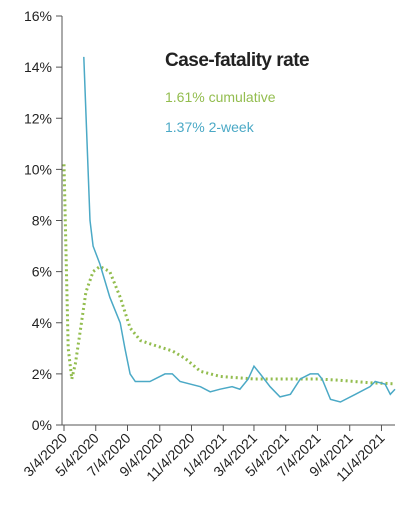 The width and height of the screenshot is (401, 510). I want to click on y-tick-label: 10%, so click(38, 169).